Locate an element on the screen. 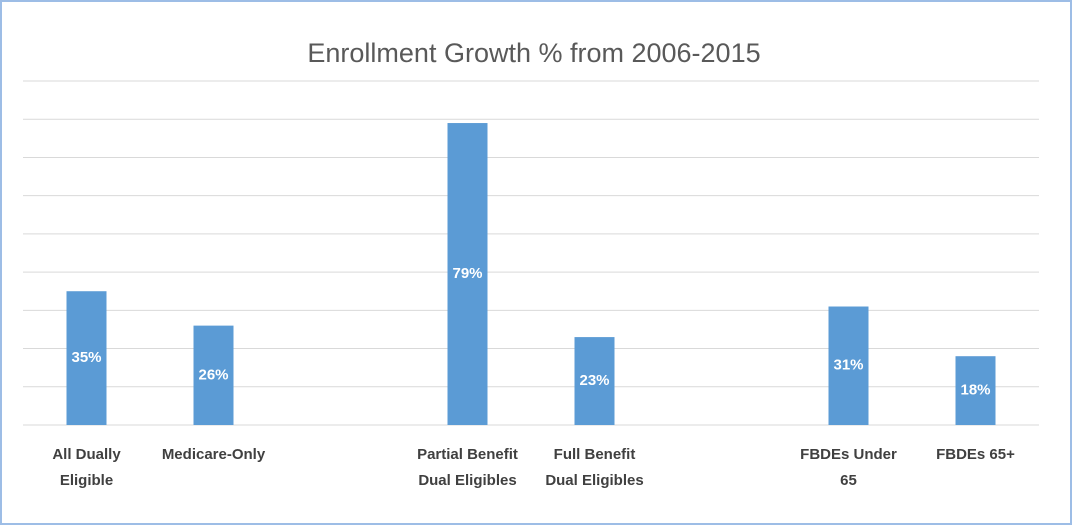 Image resolution: width=1072 pixels, height=525 pixels. data-label: 79% is located at coordinates (467, 273).